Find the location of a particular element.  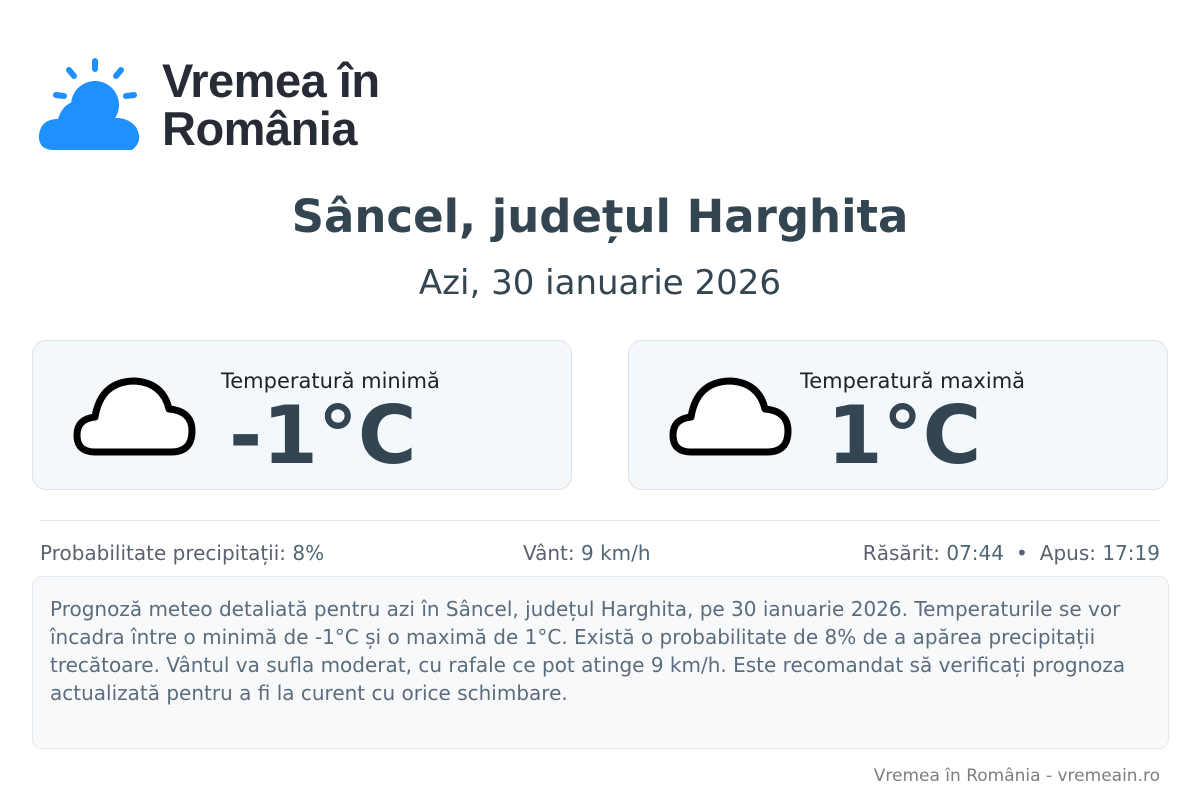

min-temperature-value: -1°C is located at coordinates (323, 435).